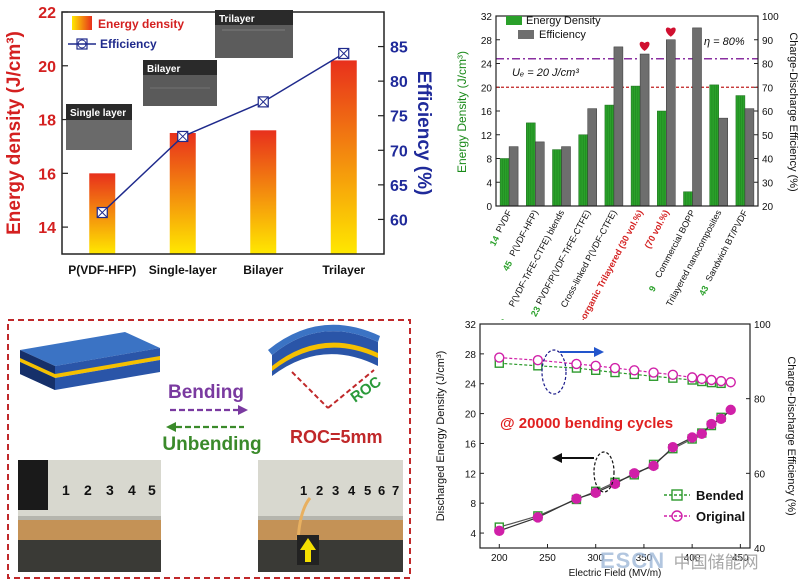 The image size is (800, 586). What do you see at coordinates (545, 73) in the screenshot?
I see `energy-threshold-label: Uₑ = 20 J/cm³` at bounding box center [545, 73].